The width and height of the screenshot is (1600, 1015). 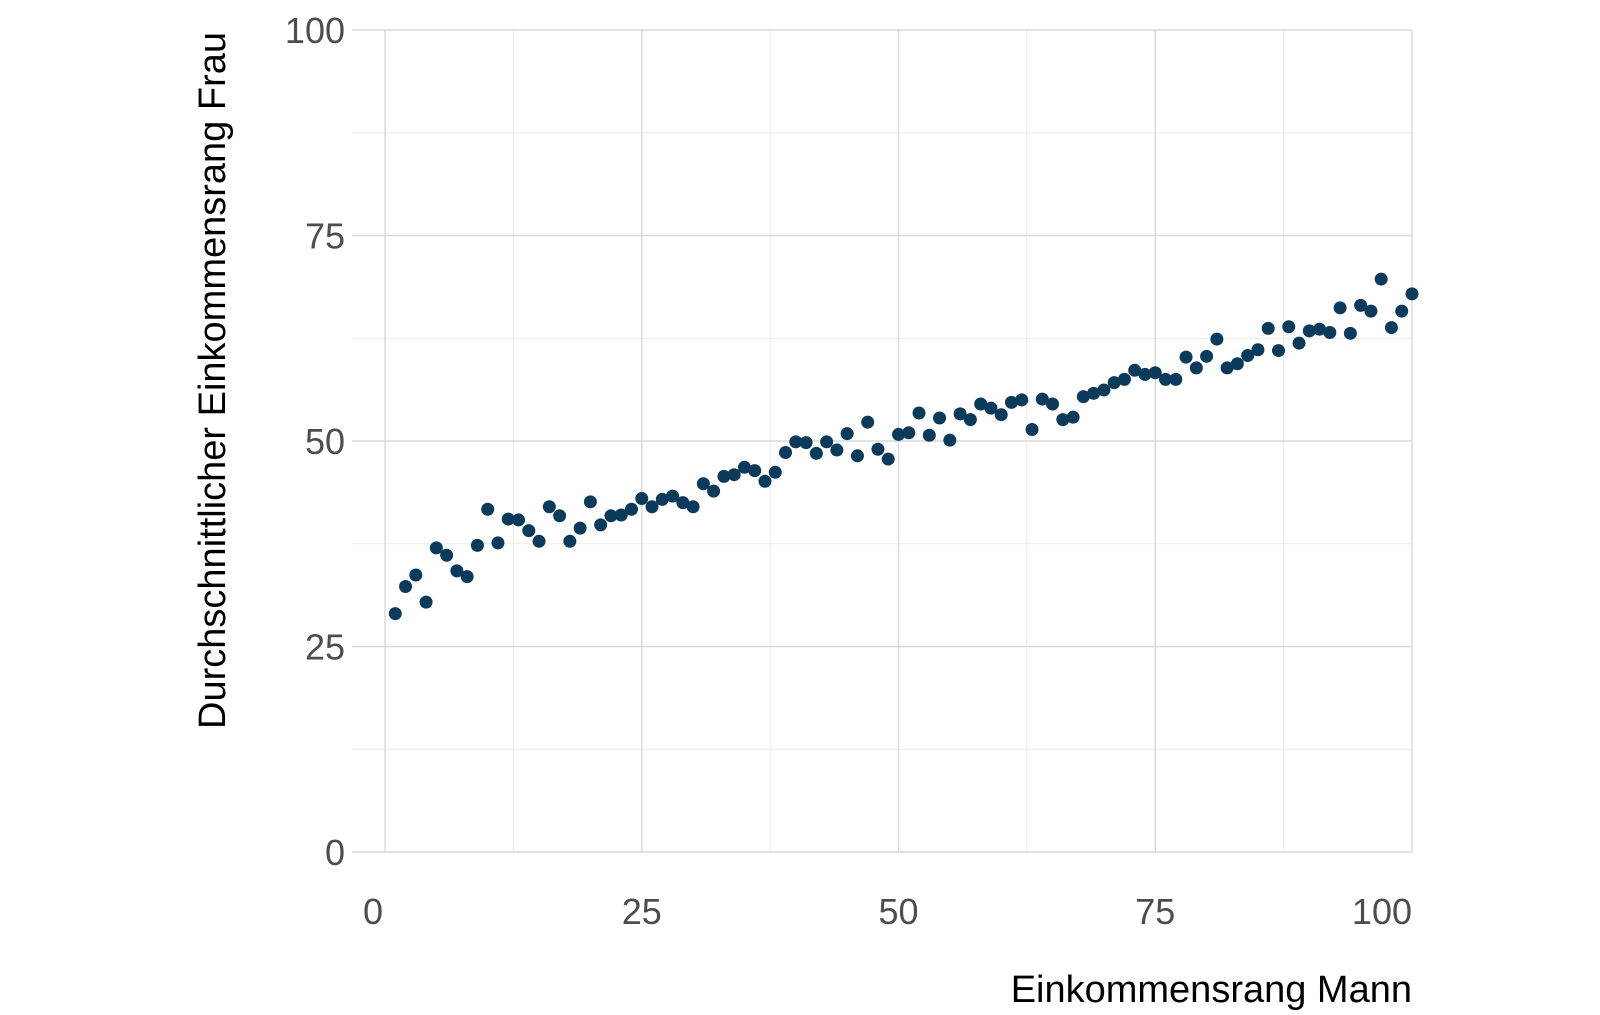 What do you see at coordinates (373, 911) in the screenshot?
I see `x-tick-label: 0` at bounding box center [373, 911].